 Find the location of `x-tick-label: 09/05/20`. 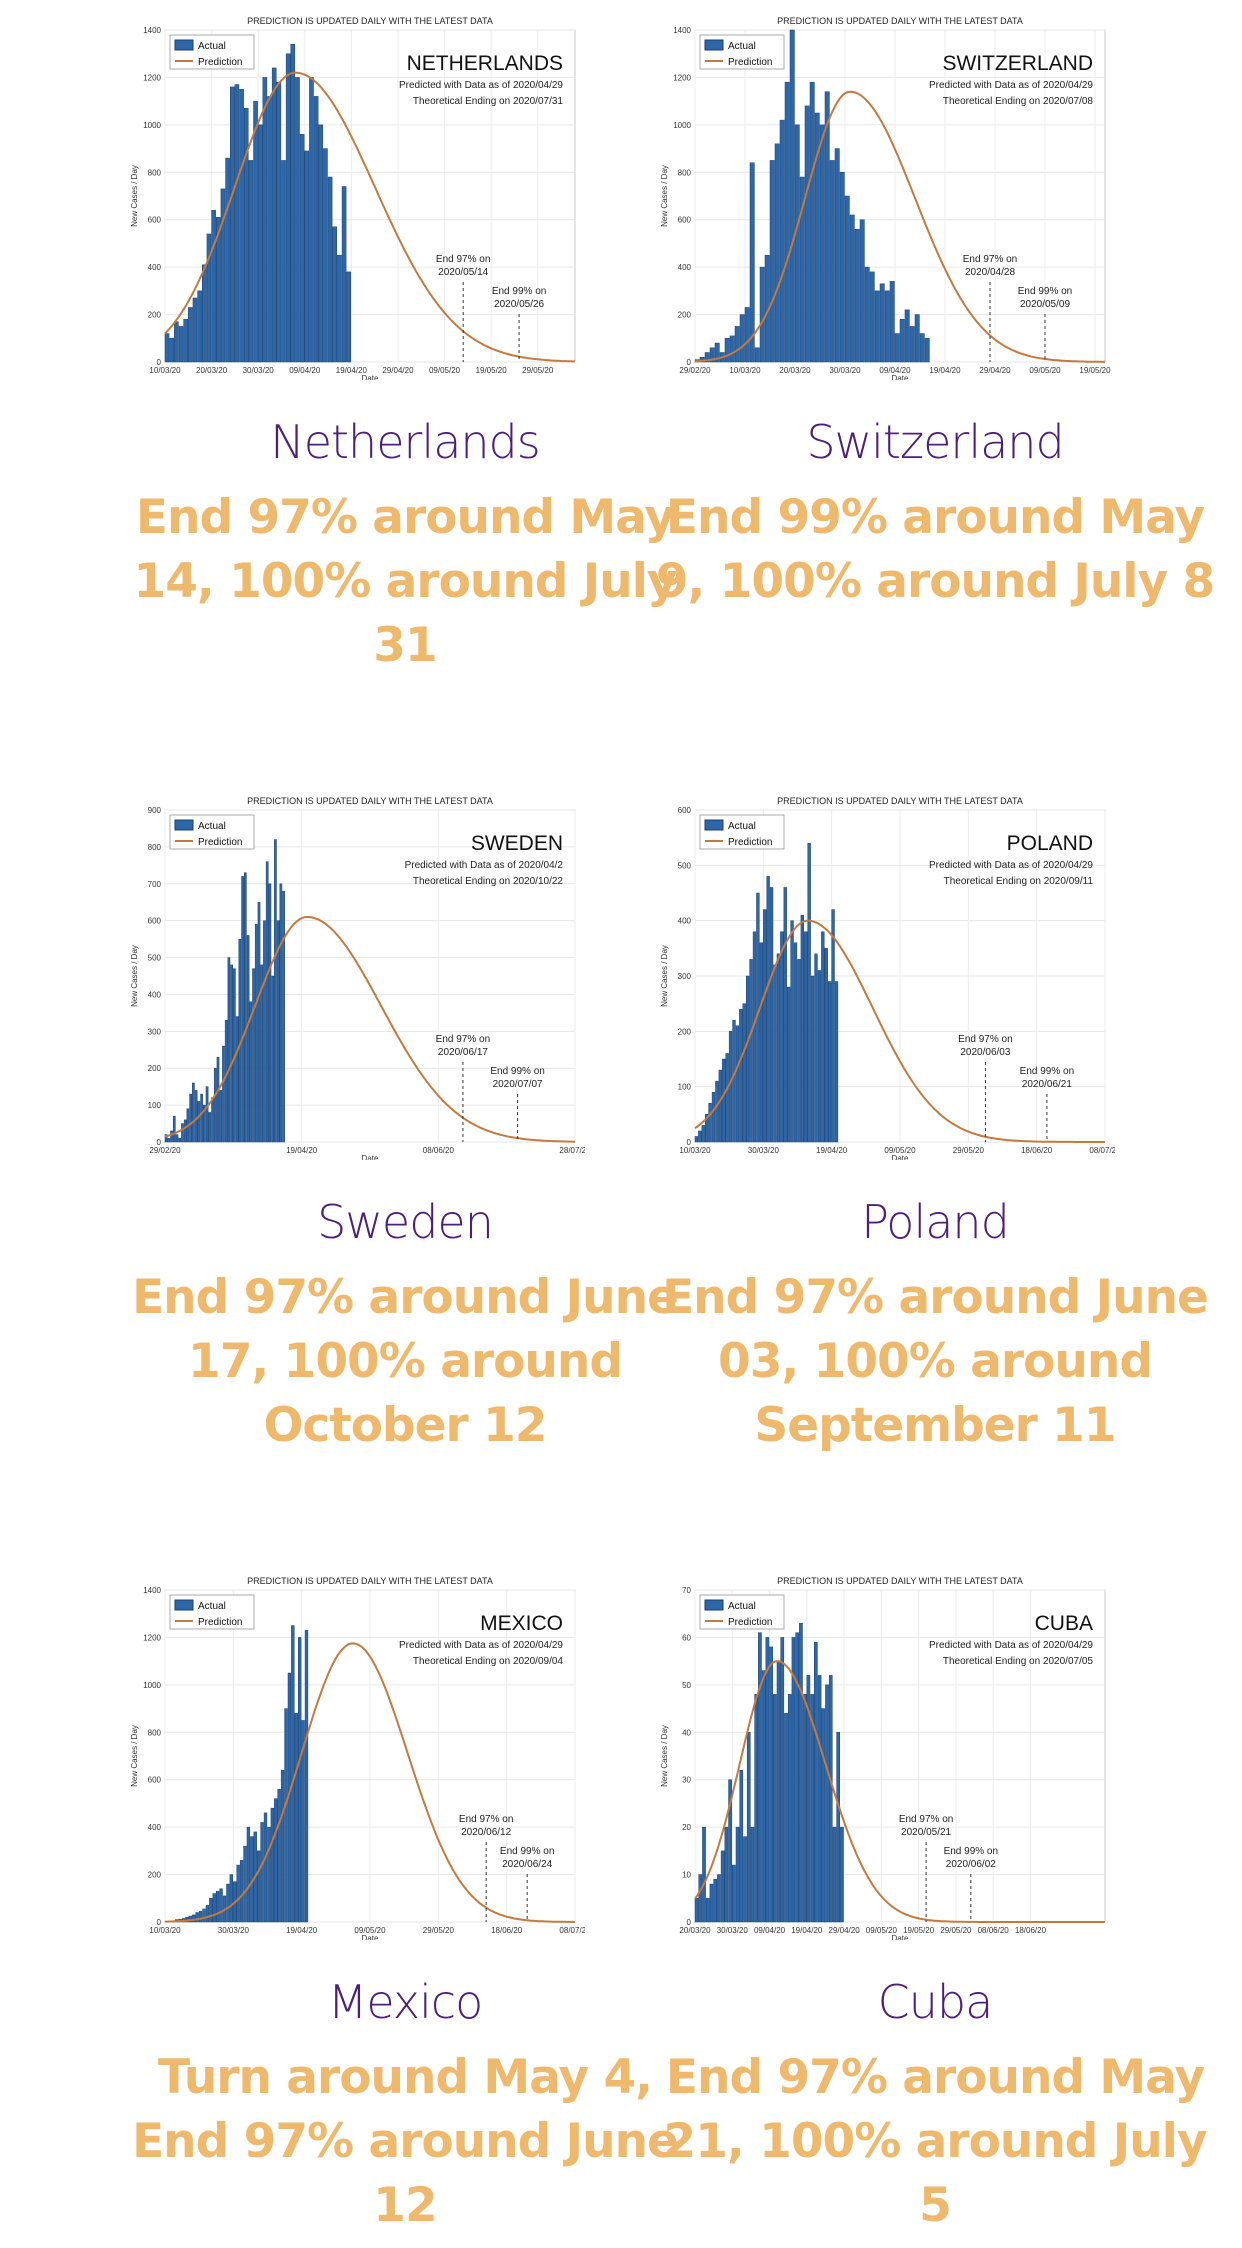

x-tick-label: 09/05/20 is located at coordinates (882, 1930).